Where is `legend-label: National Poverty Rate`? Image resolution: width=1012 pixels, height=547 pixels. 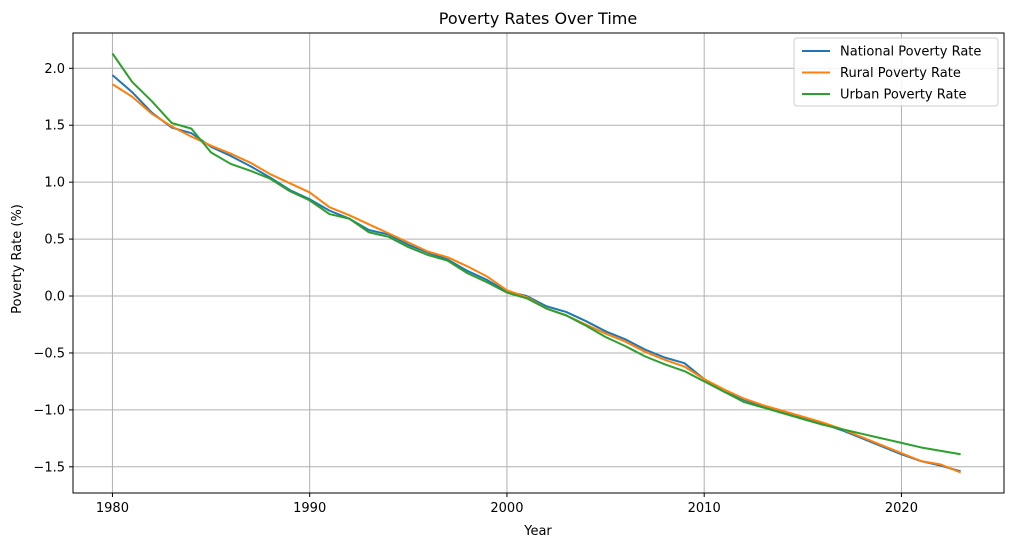
legend-label: National Poverty Rate is located at coordinates (910, 52).